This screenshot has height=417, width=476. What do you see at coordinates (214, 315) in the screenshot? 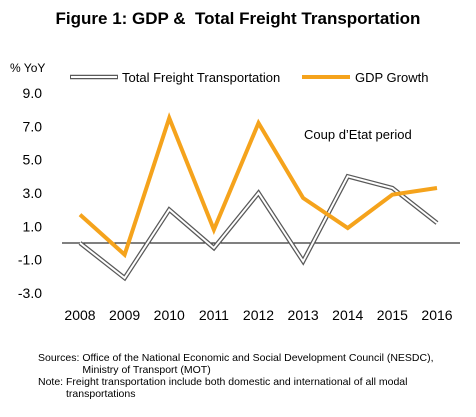
I see `x-tick-label: 2011` at bounding box center [214, 315].